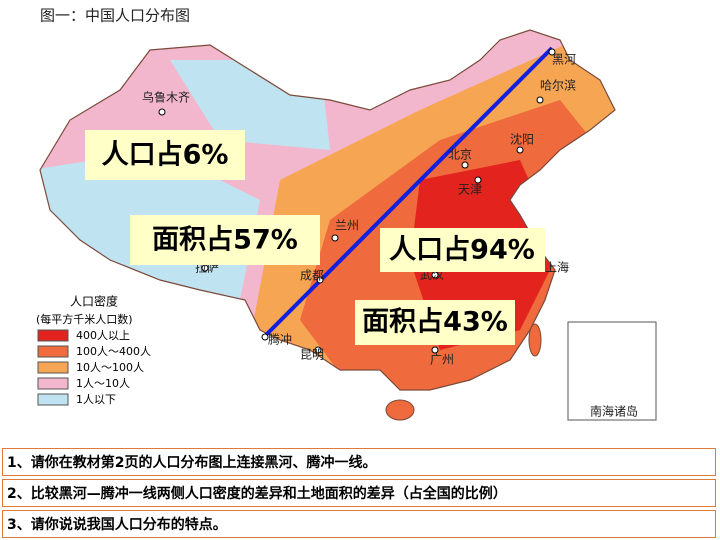 The height and width of the screenshot is (540, 720). I want to click on legend-item: 1人以下, so click(96, 399).